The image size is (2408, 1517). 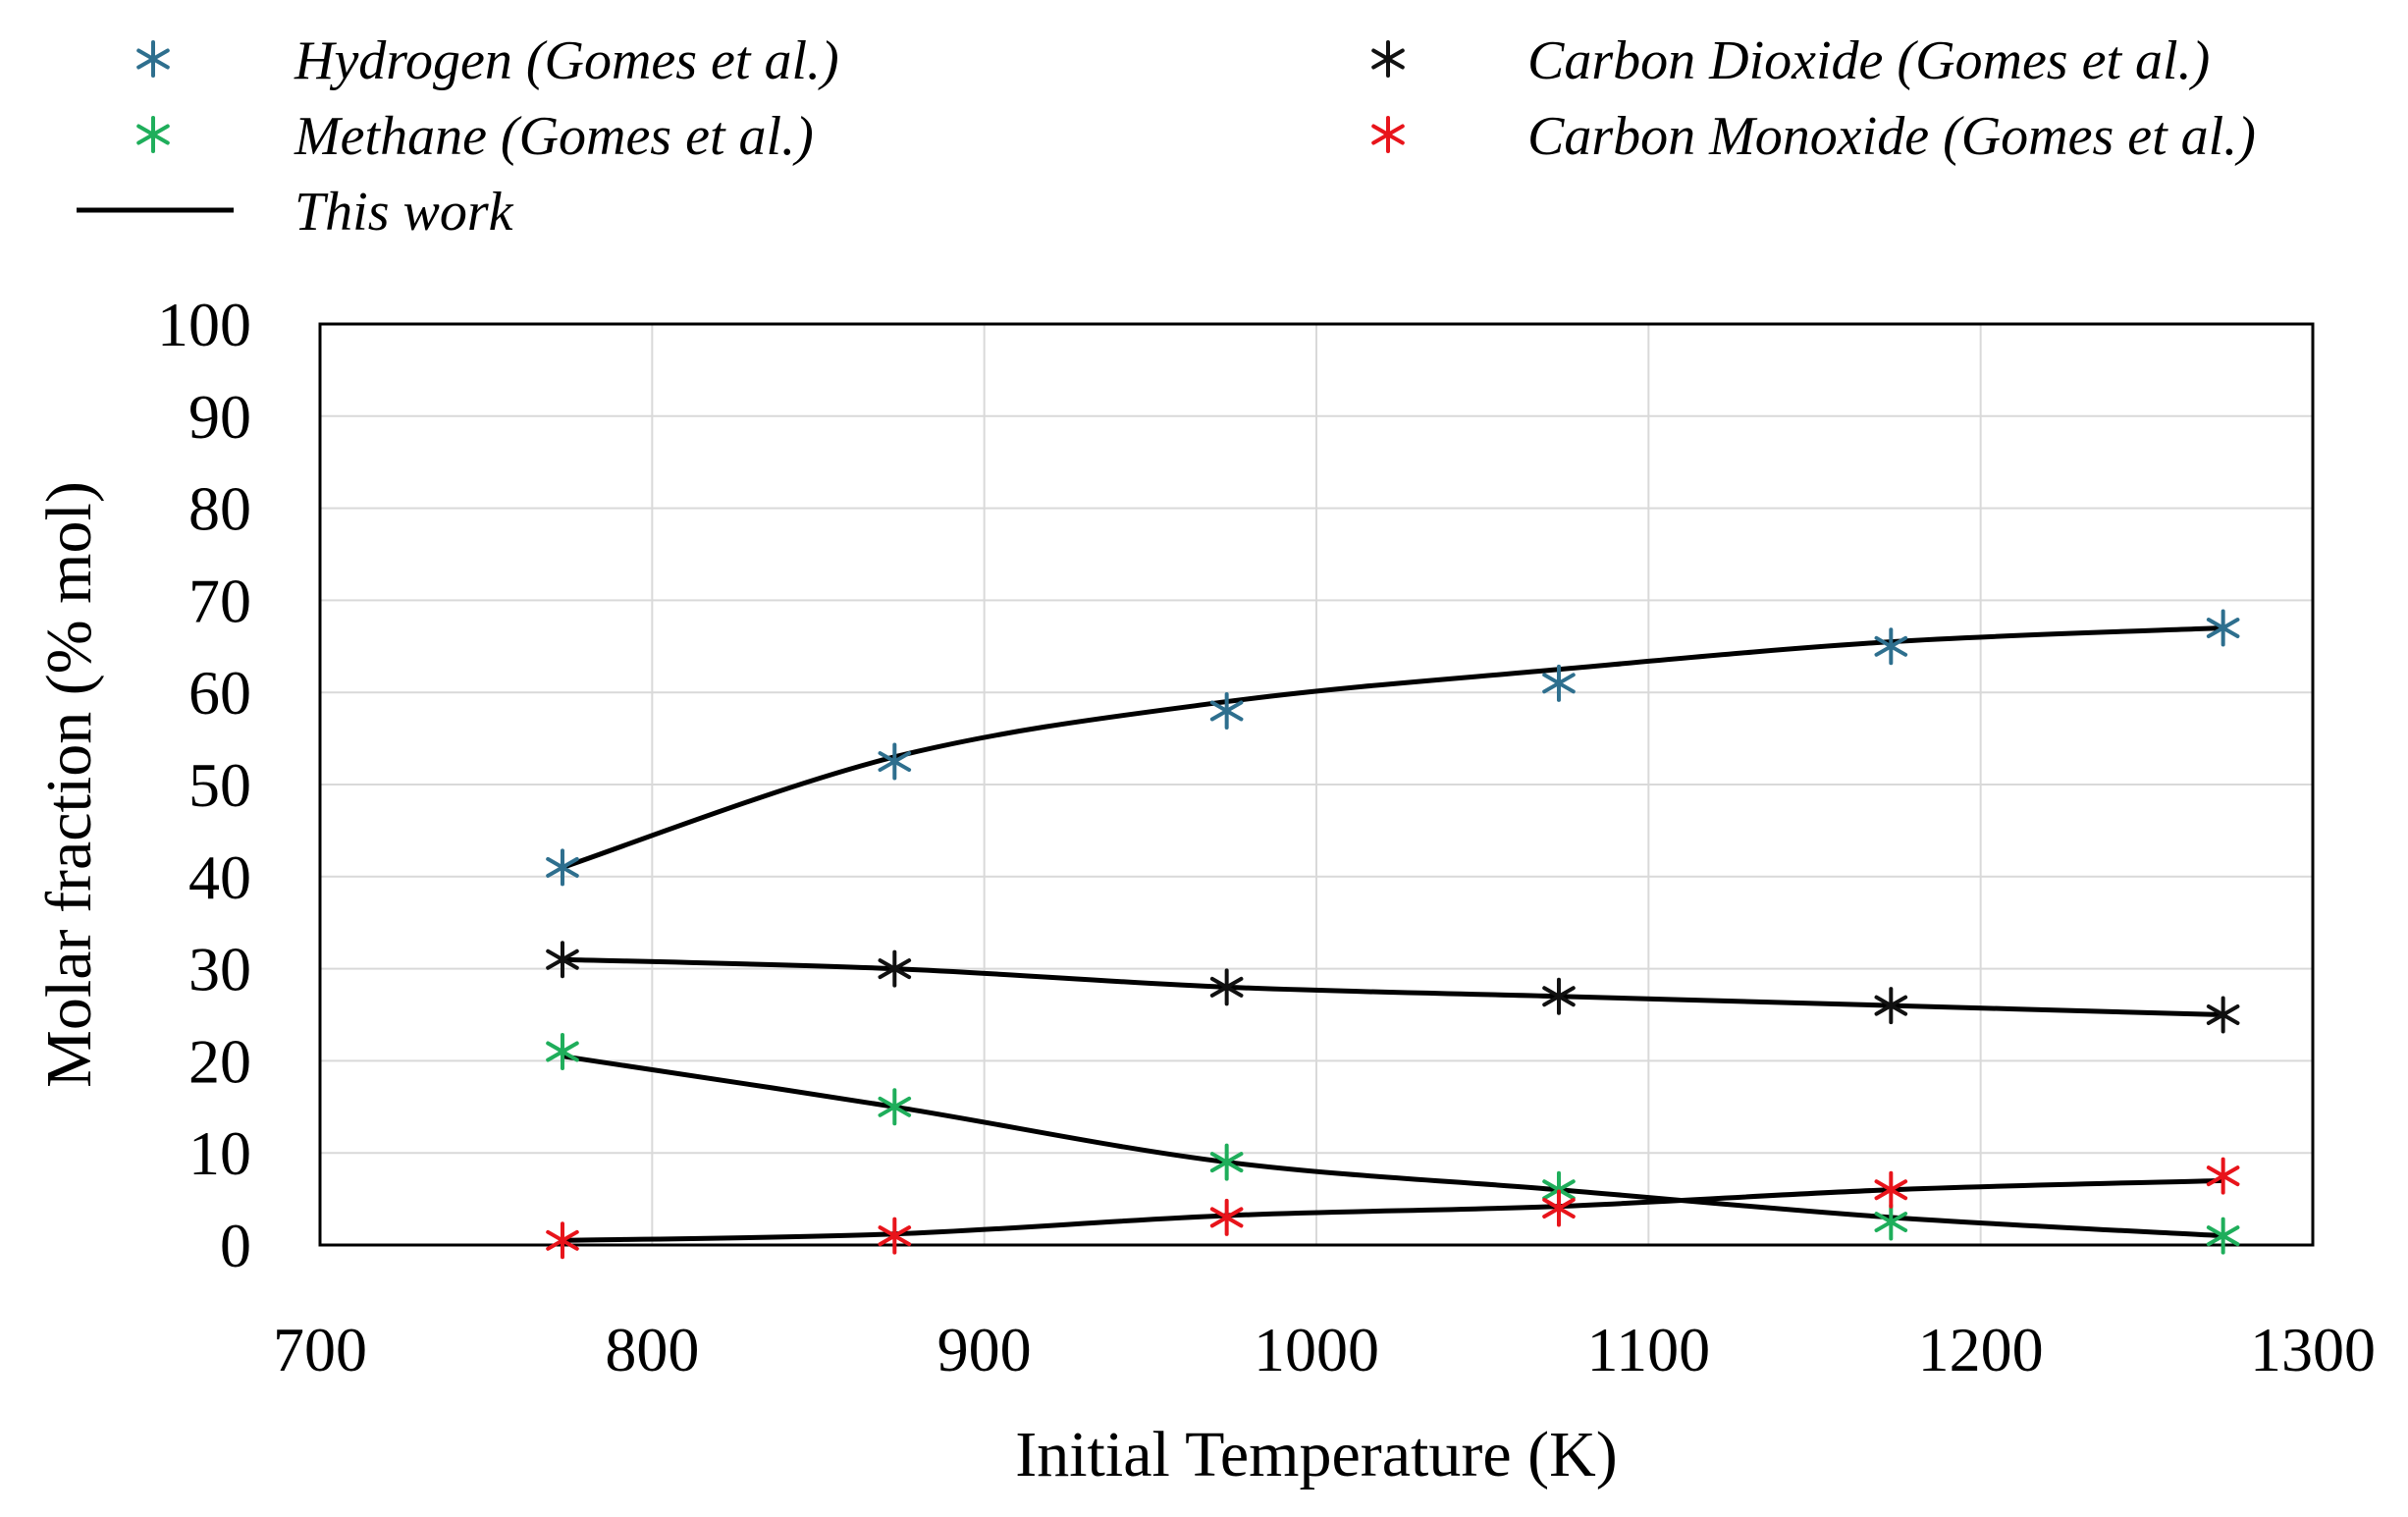 I want to click on x-axis-ticks: 700 800 900 1000 1100 1200 1300, so click(x=1324, y=1349).